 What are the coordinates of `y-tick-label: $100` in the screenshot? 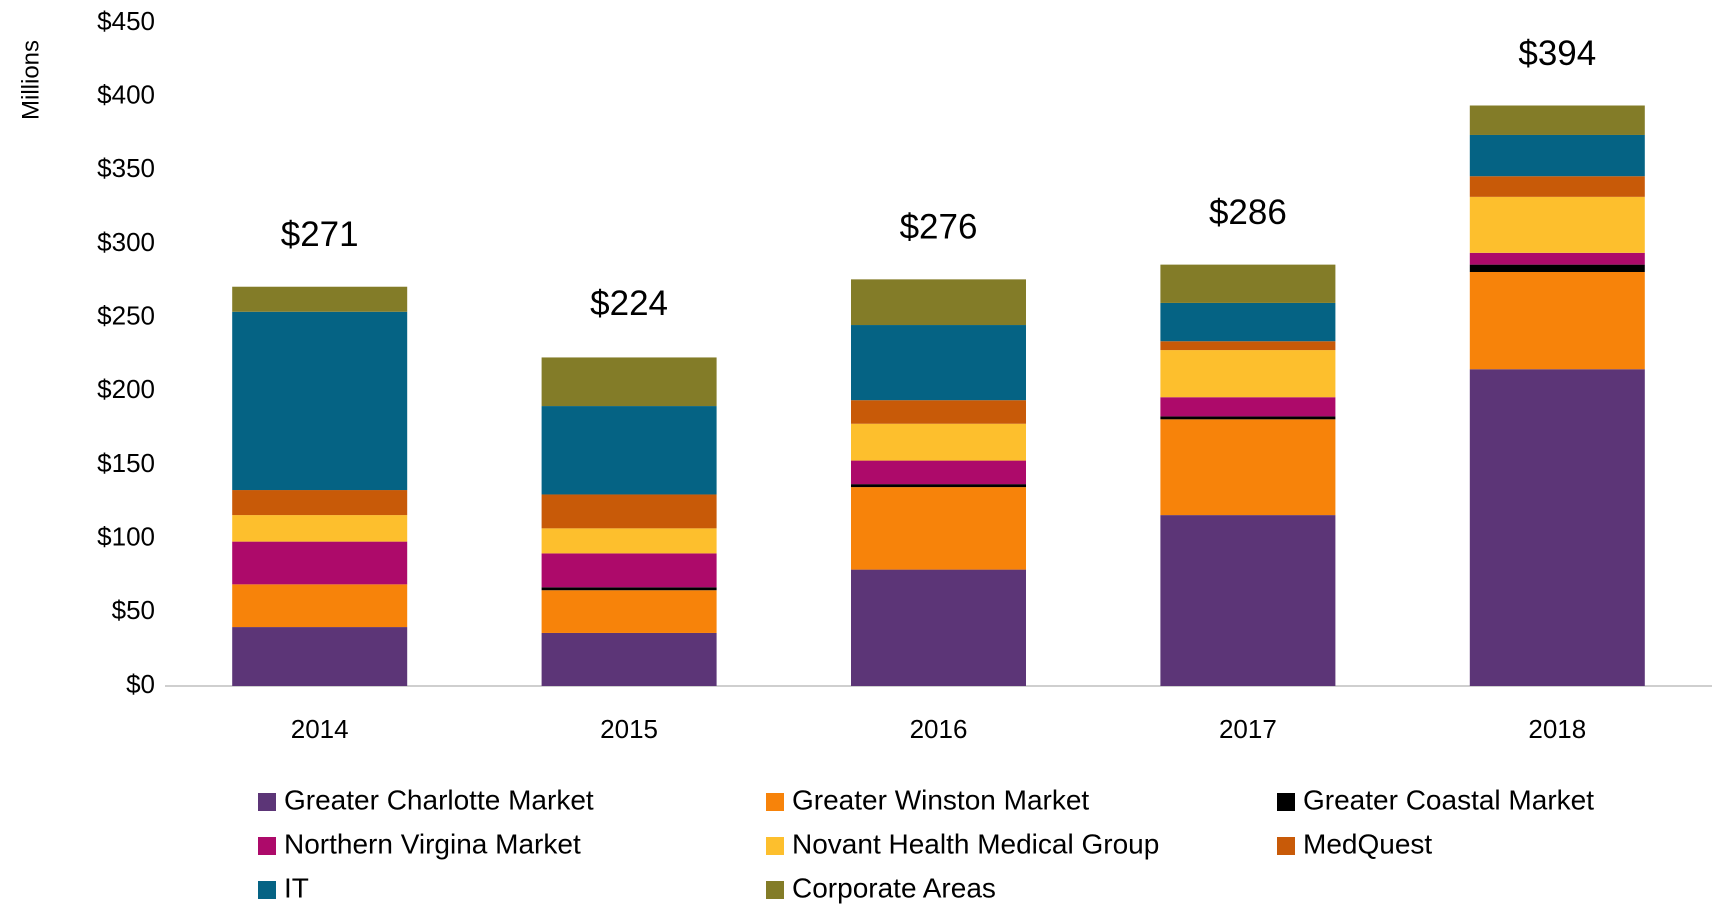 It's located at (126, 537).